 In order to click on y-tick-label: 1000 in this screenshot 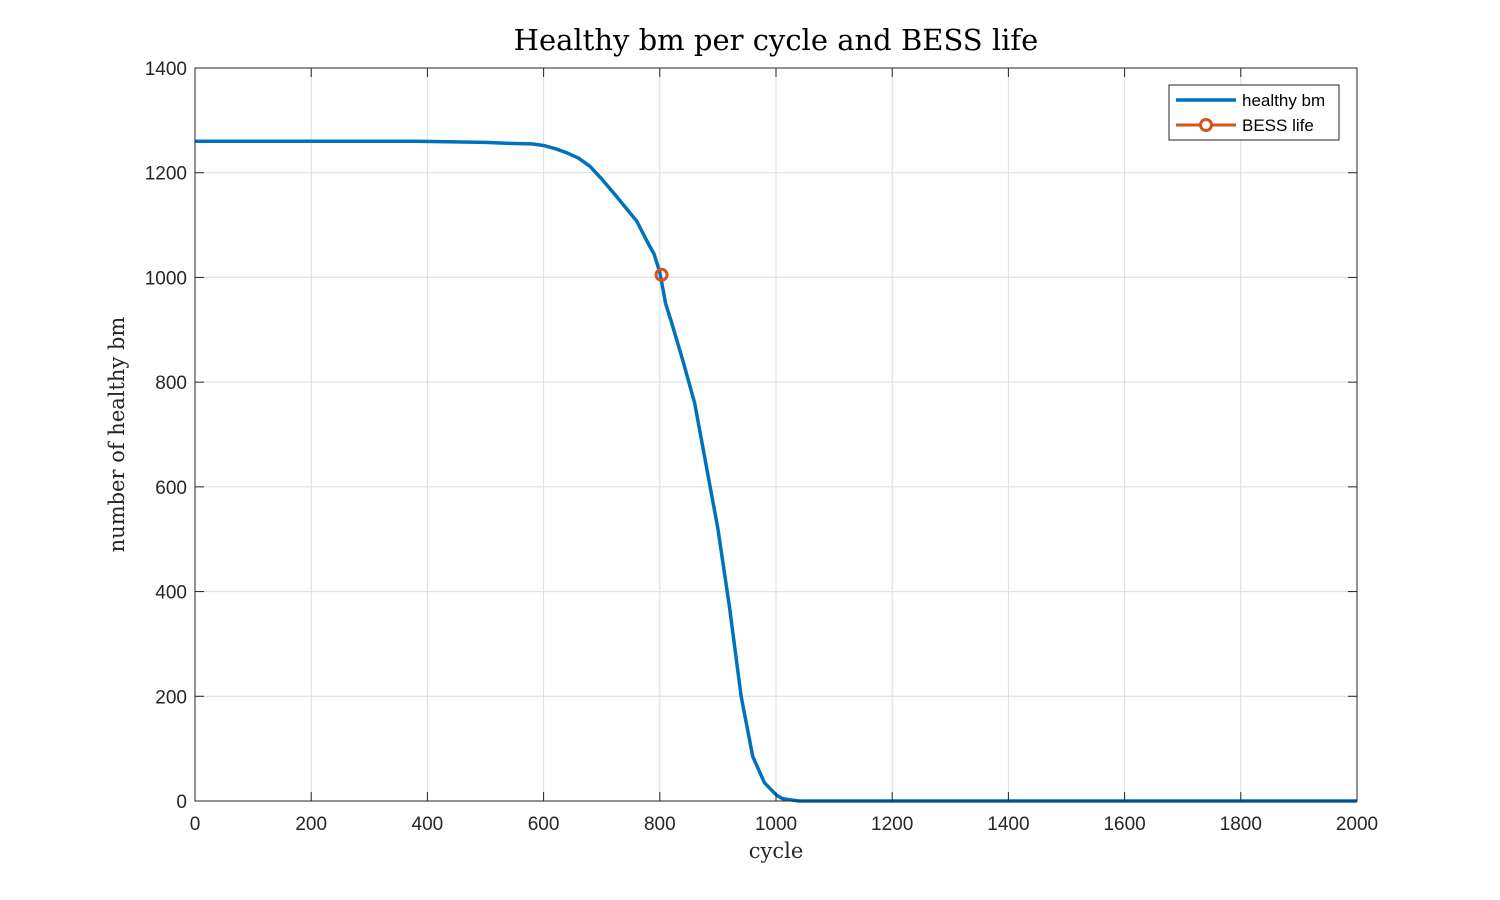, I will do `click(166, 278)`.